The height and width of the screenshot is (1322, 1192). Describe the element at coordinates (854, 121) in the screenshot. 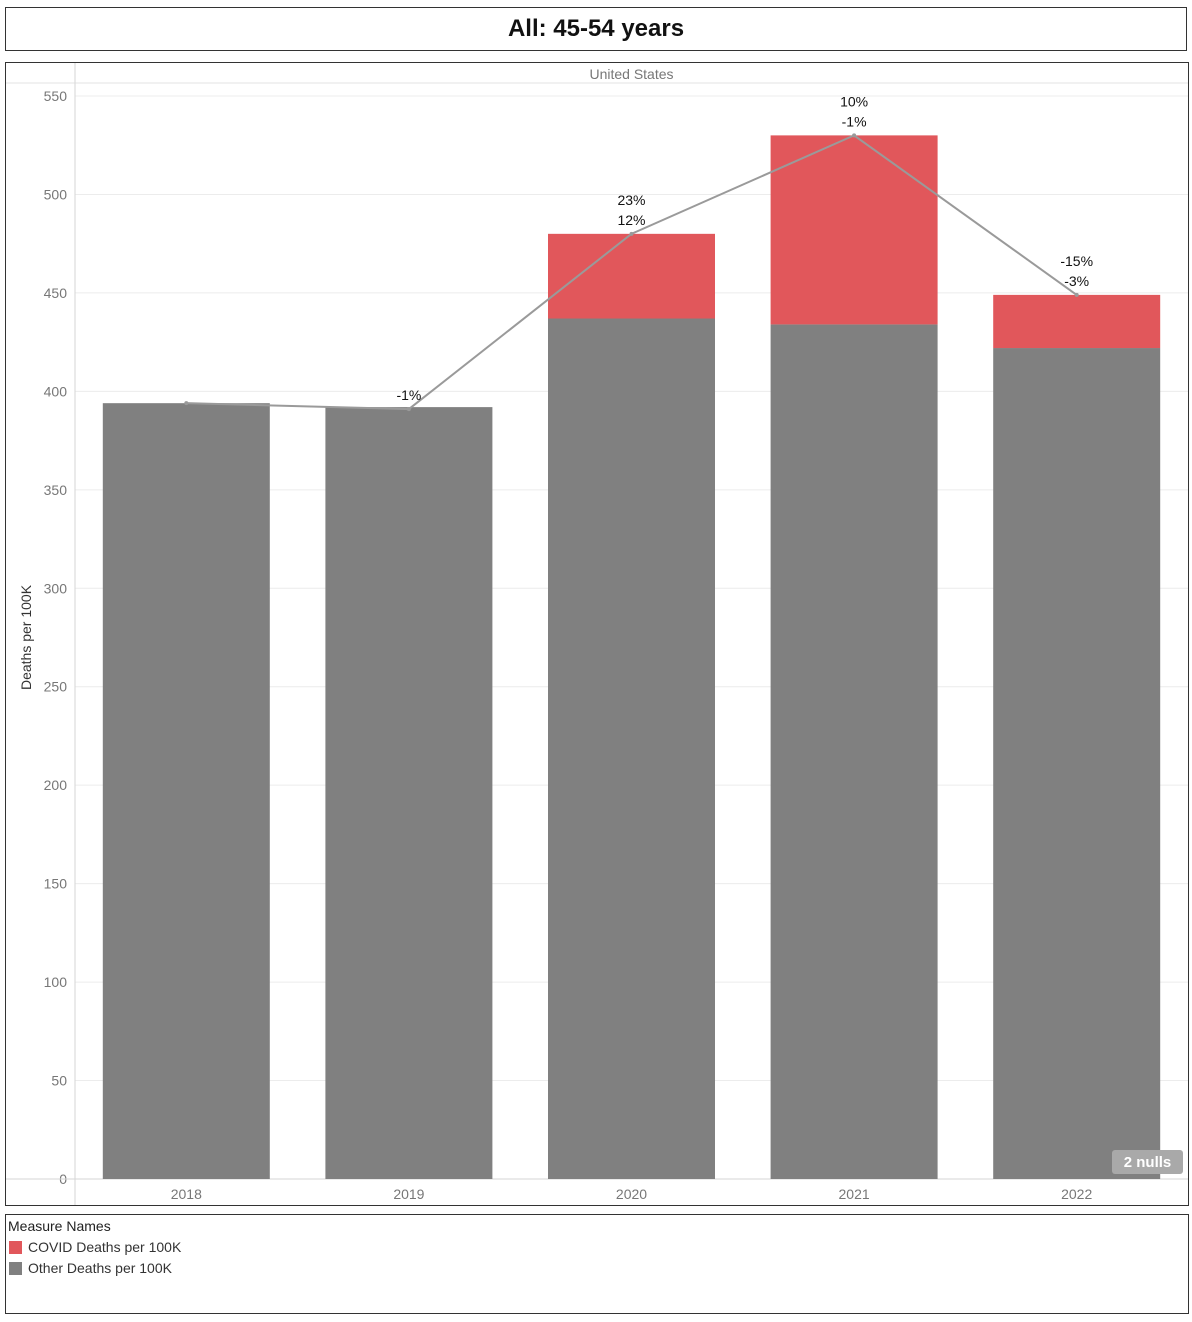

I see `annotation-2021-1: -1%` at that location.